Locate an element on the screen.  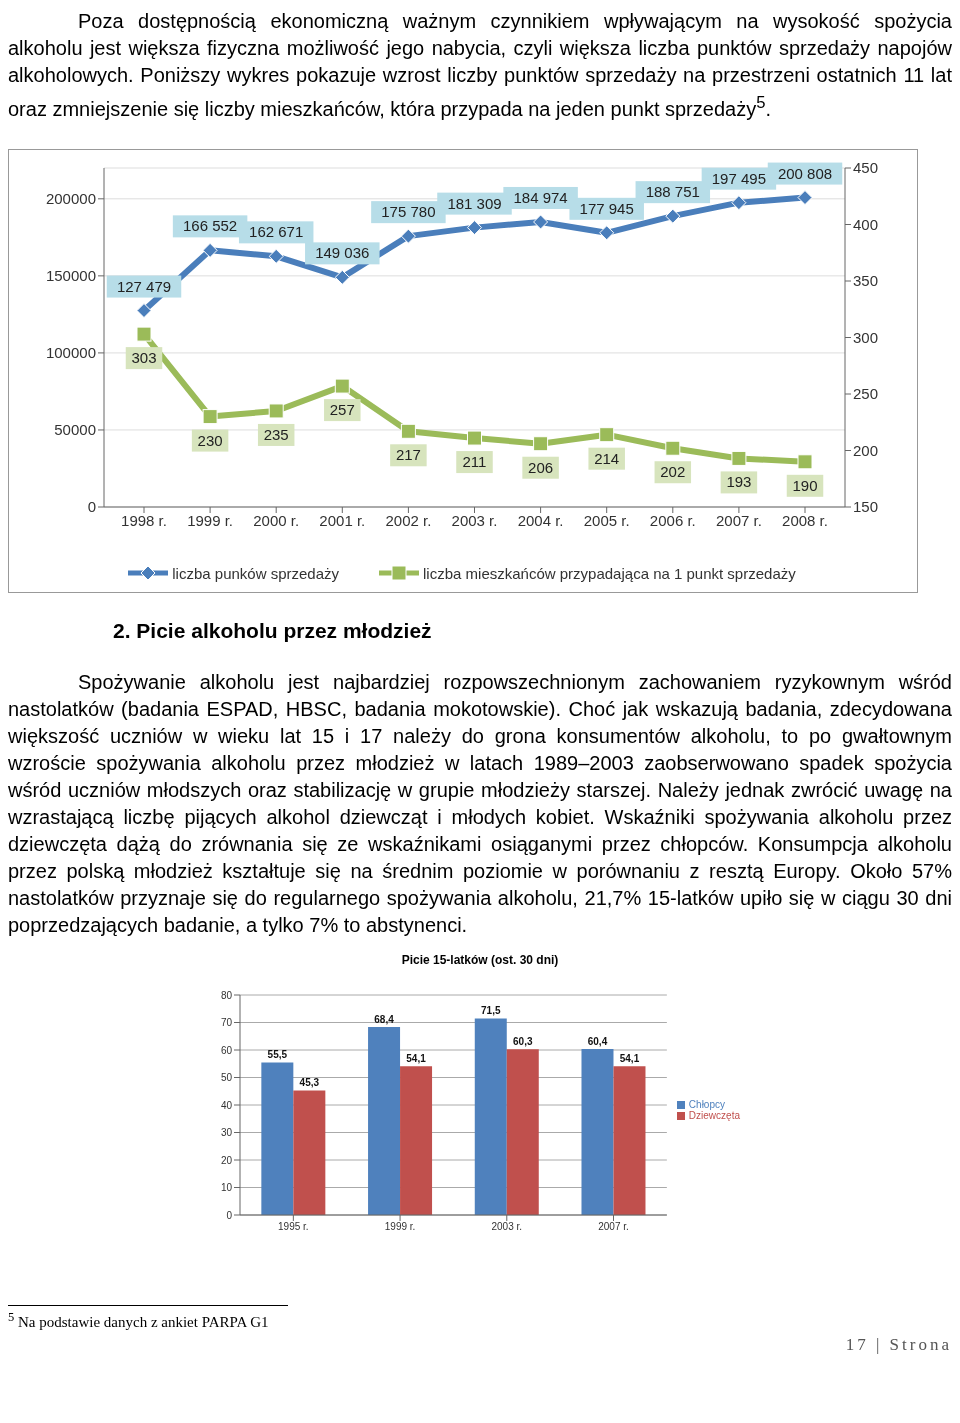
data-label: 230 is located at coordinates (210, 440).